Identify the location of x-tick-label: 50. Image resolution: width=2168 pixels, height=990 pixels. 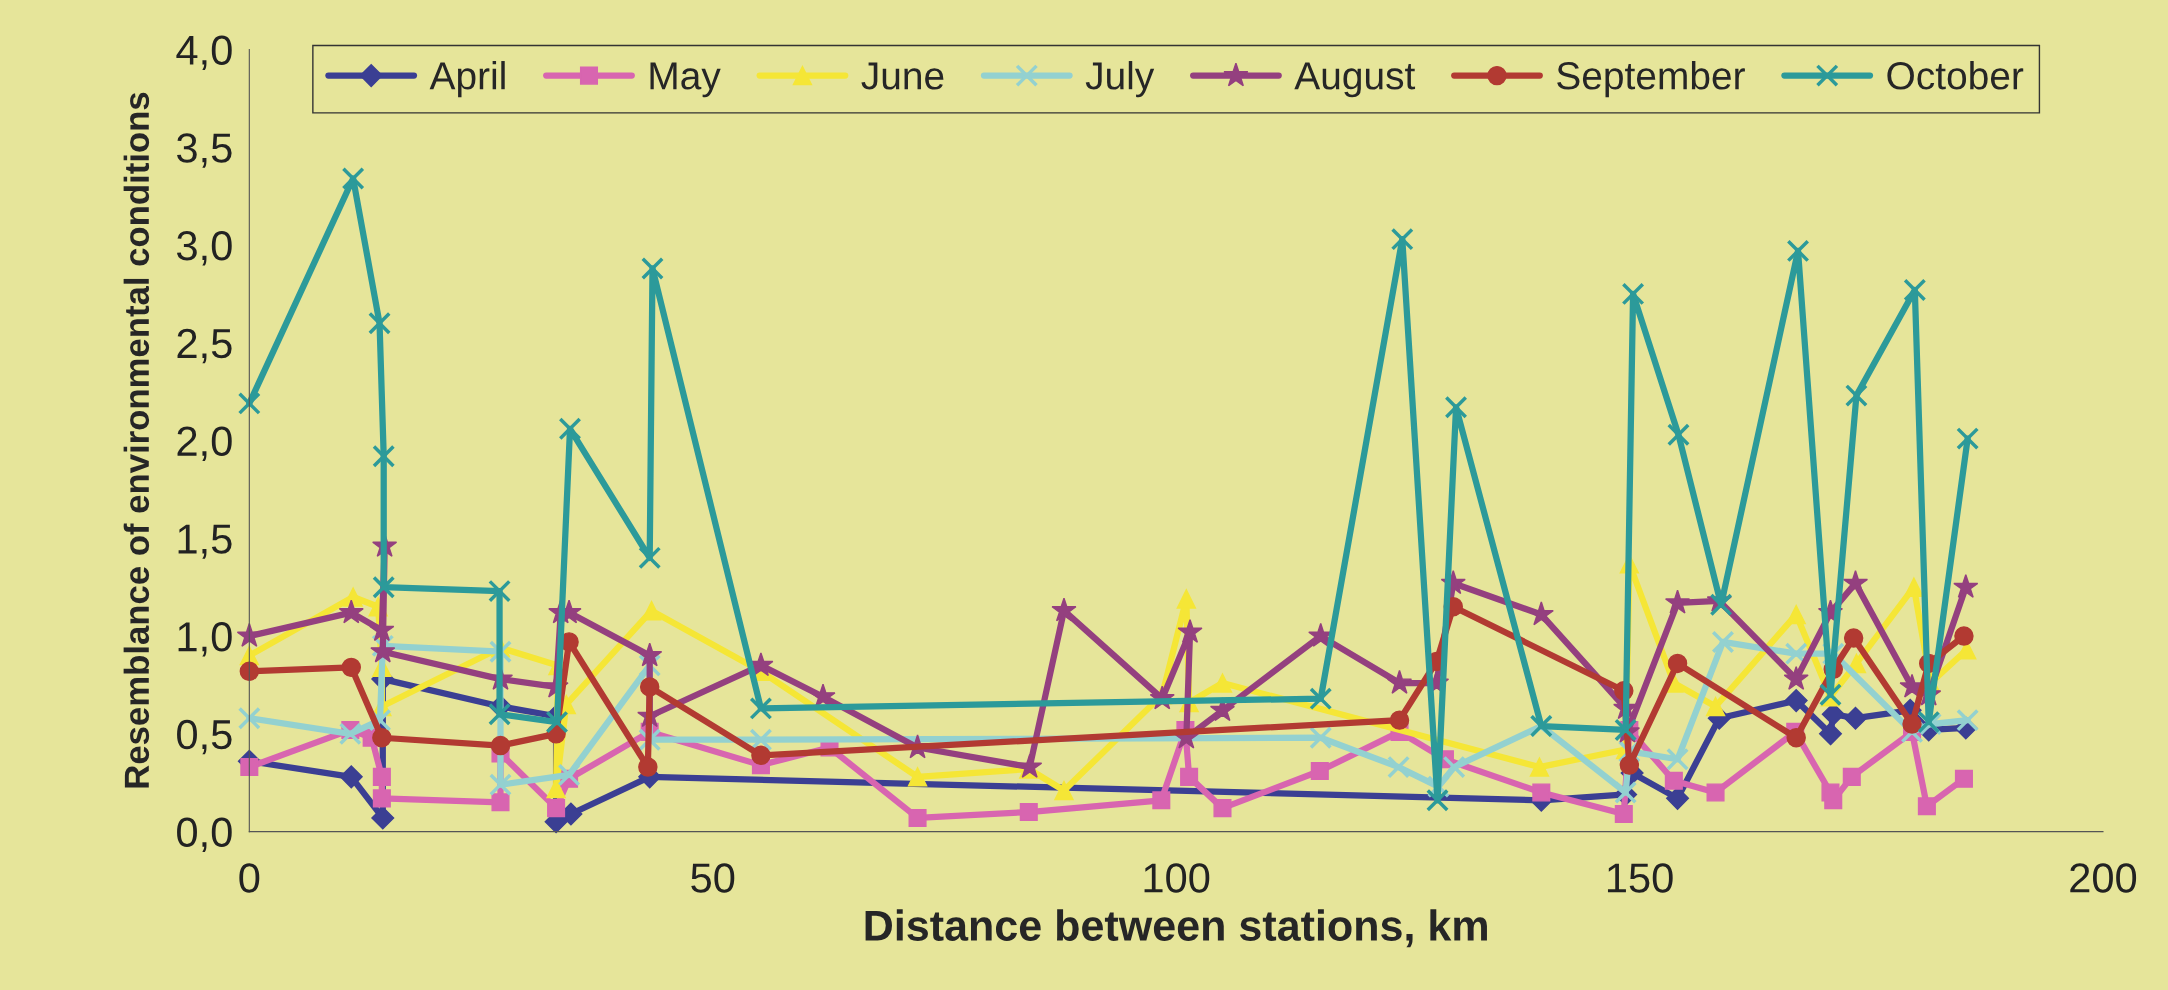
(713, 878).